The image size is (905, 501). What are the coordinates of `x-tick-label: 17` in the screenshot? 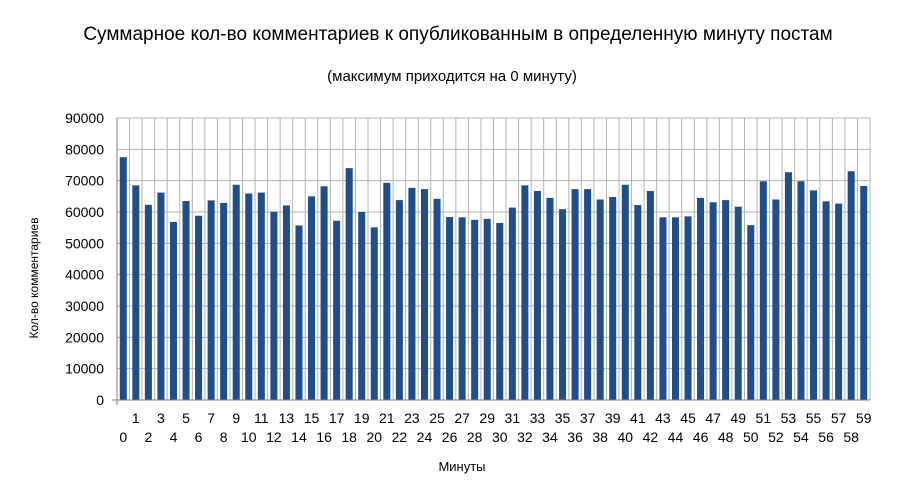 It's located at (337, 418).